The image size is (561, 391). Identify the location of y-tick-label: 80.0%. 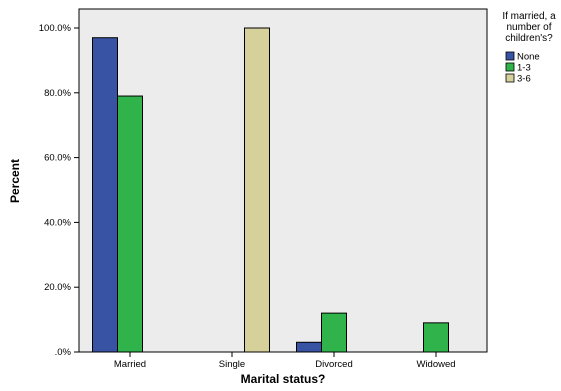
(57, 93).